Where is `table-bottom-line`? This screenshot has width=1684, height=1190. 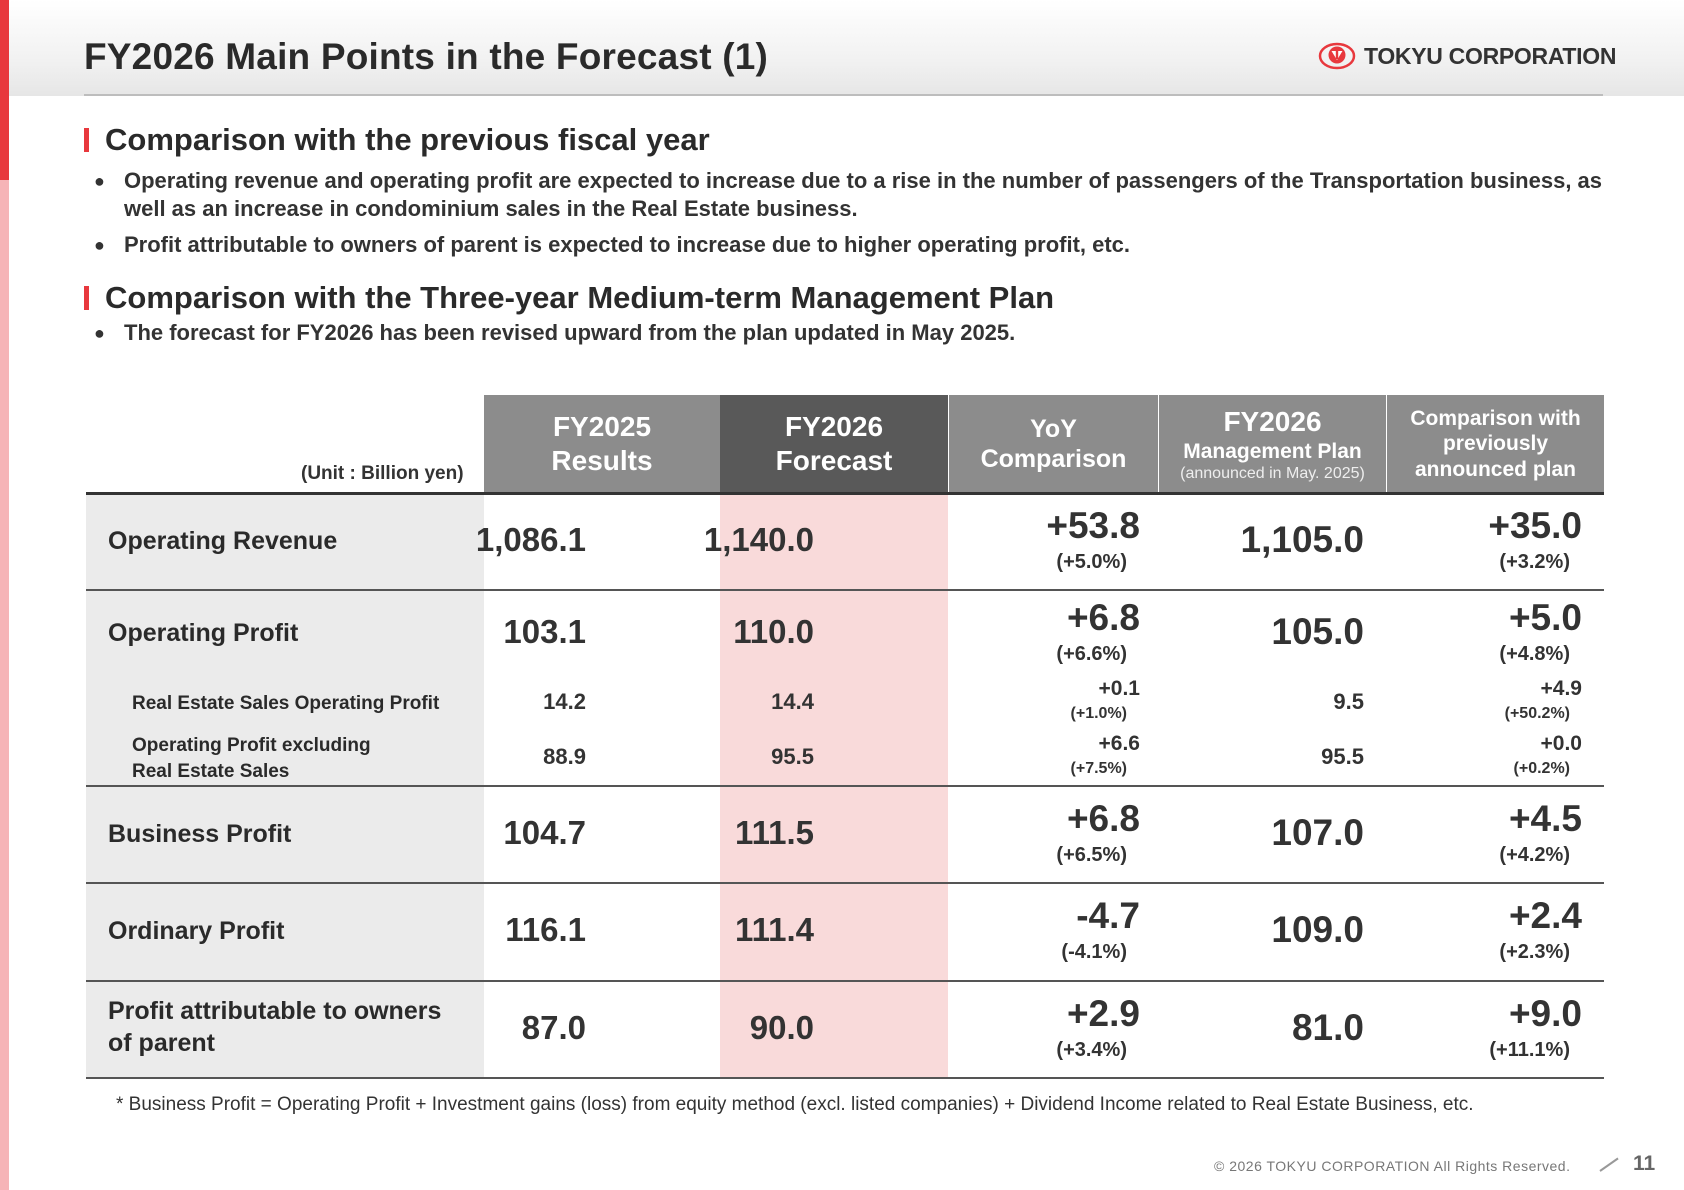 table-bottom-line is located at coordinates (845, 1078).